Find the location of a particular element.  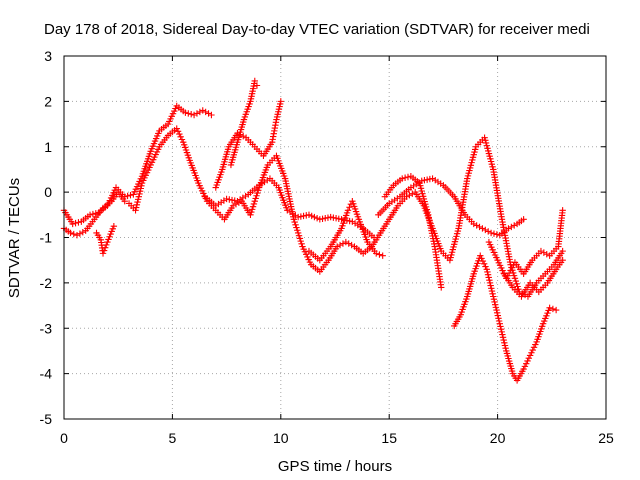

y-tick-label: -5 is located at coordinates (46, 419).